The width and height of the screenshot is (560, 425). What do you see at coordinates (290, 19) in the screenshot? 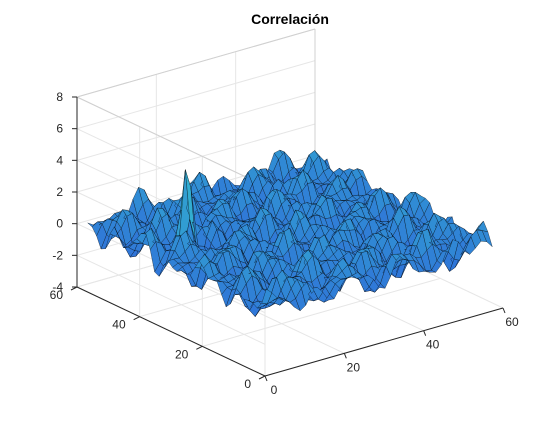
I see `chart-title: Correlación` at bounding box center [290, 19].